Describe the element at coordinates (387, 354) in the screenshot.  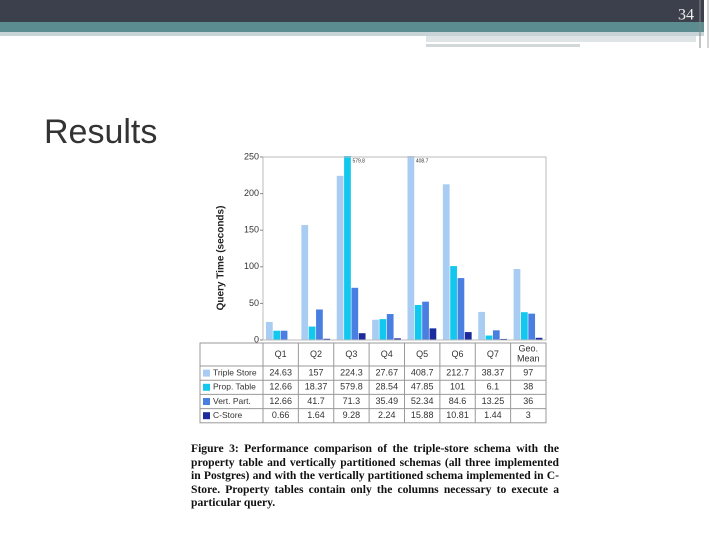
I see `x-tick-label: Q4` at that location.